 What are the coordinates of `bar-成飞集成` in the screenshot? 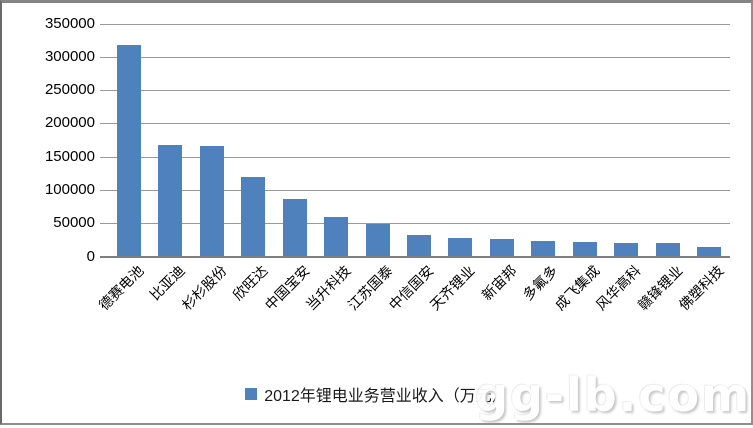 It's located at (584, 249).